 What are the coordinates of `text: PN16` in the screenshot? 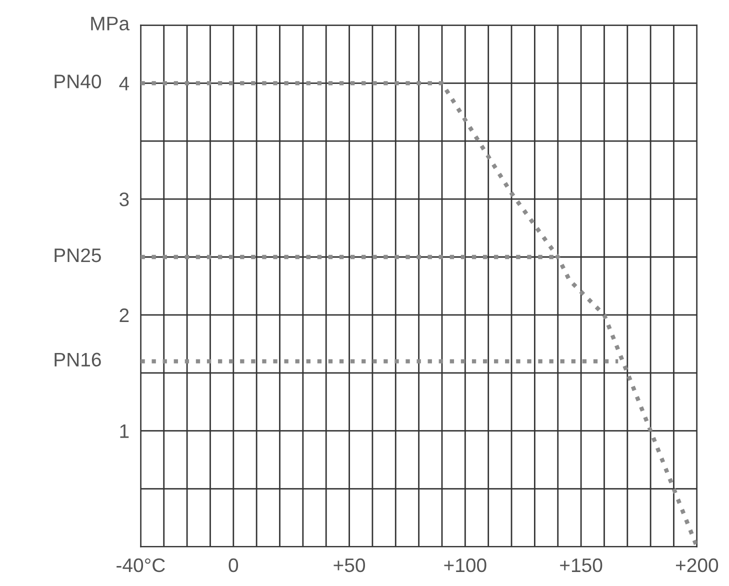 It's located at (77, 359).